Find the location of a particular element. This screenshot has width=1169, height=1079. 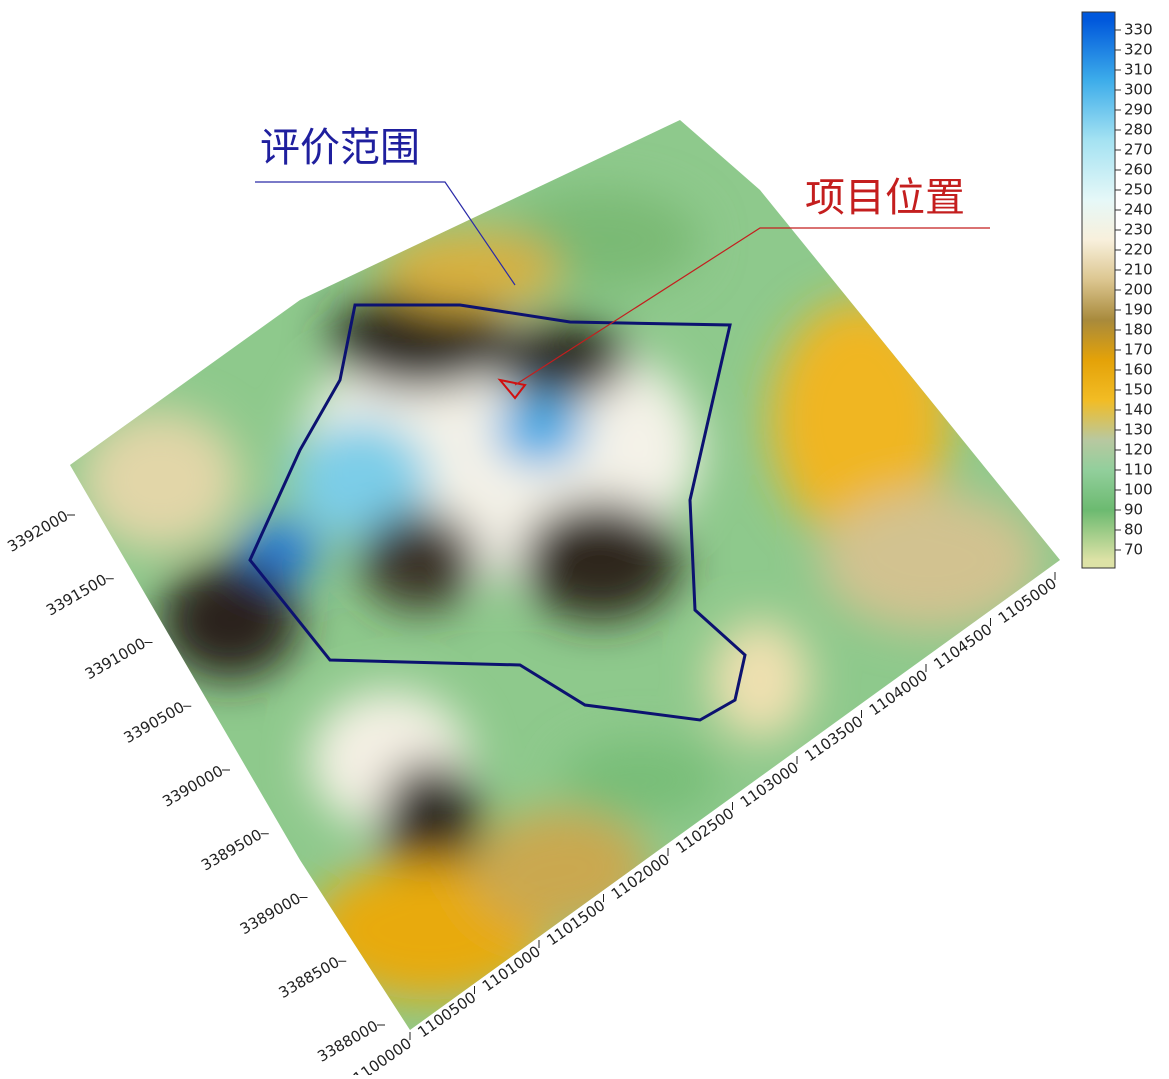

colorbar-tick-label: 70 is located at coordinates (1133, 550).